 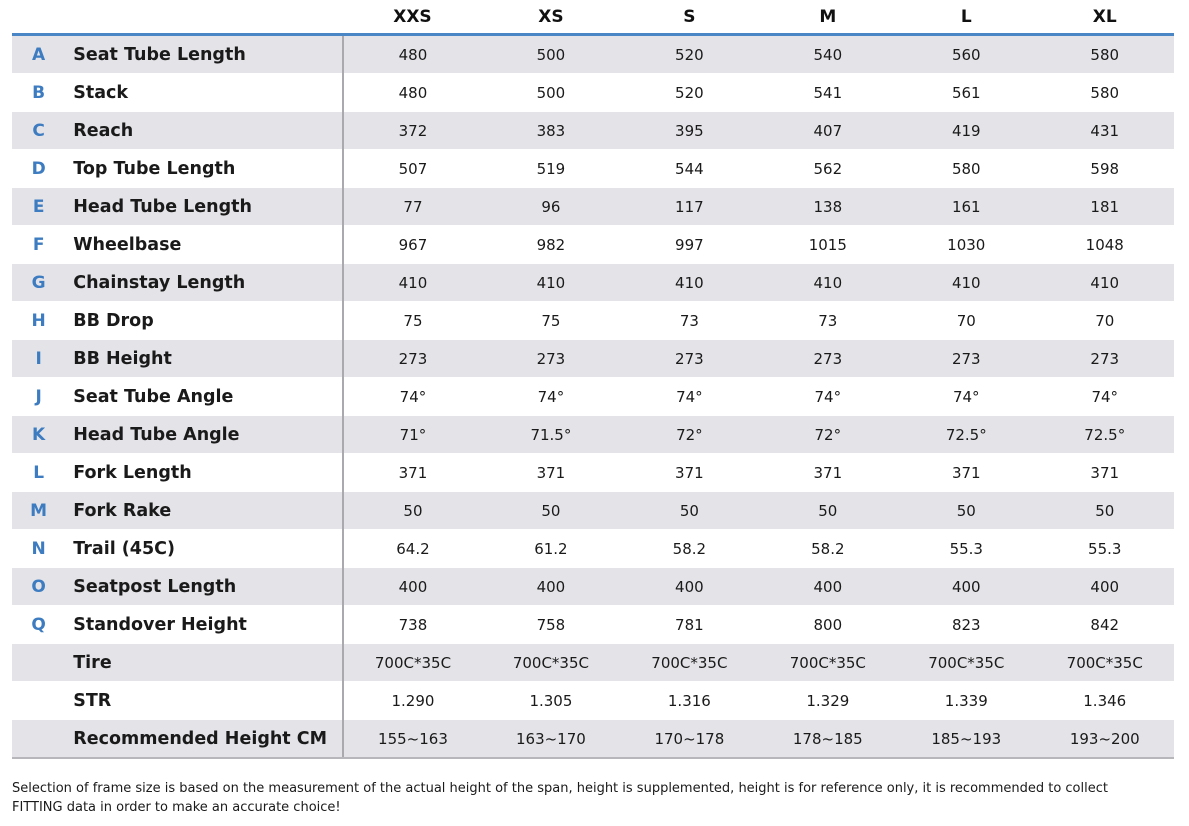 What do you see at coordinates (593, 510) in the screenshot?
I see `table-row: M Fork Rake 50 50 50 50 50 50` at bounding box center [593, 510].